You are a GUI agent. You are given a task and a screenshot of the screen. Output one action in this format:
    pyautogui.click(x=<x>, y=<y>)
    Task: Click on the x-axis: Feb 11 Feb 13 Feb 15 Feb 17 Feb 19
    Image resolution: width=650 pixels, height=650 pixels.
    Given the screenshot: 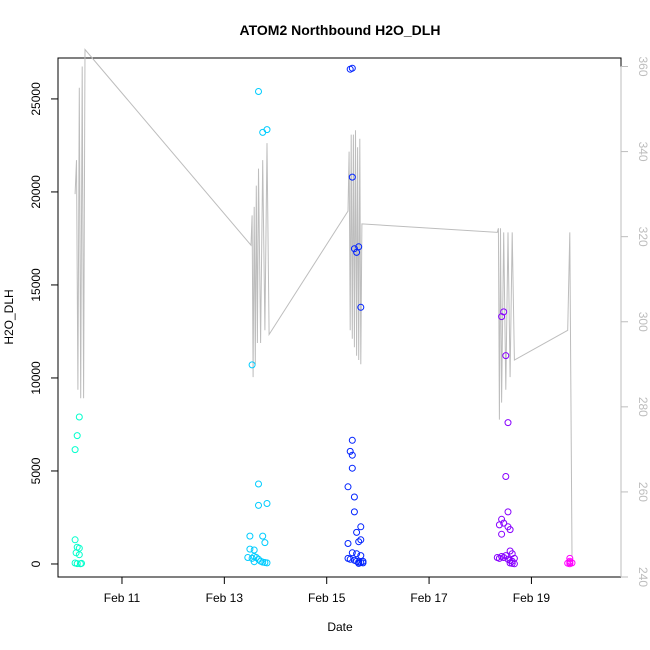 What is the action you would take?
    pyautogui.click(x=327, y=590)
    